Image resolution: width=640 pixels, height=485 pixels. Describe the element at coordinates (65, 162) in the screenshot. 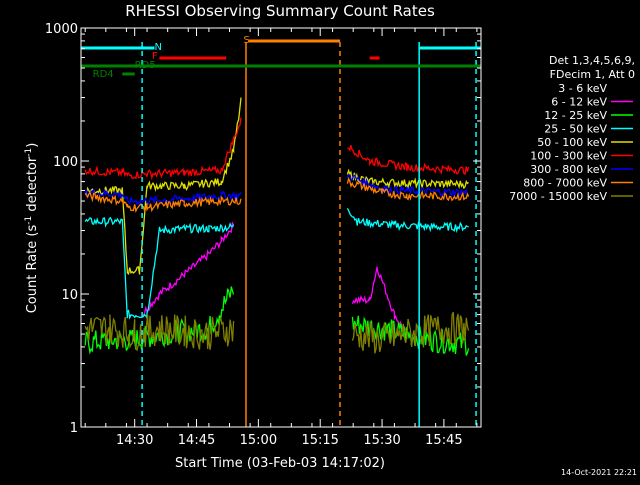

I see `y-tick-label-2: 100` at that location.